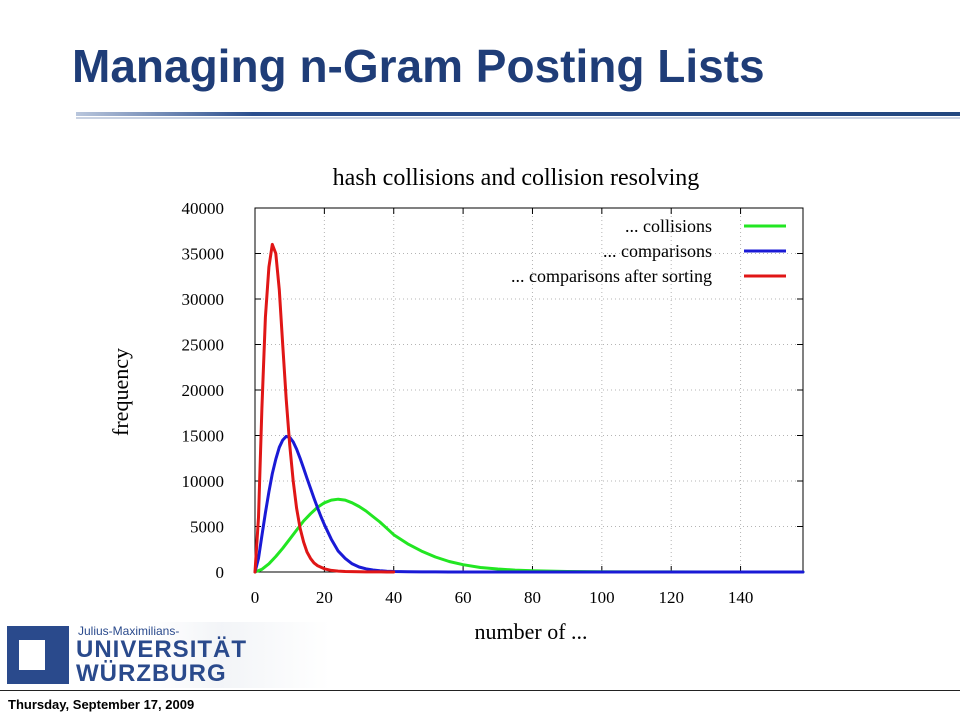  What do you see at coordinates (162, 649) in the screenshot?
I see `logo-line-universitaet: UNIVERSITÄT` at bounding box center [162, 649].